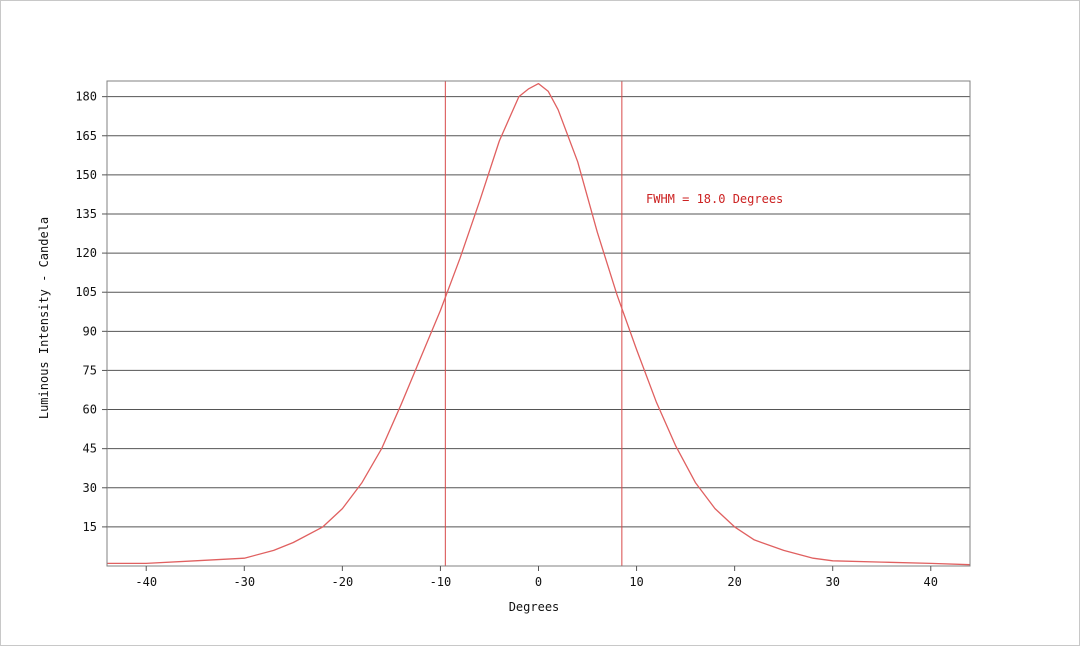 Image resolution: width=1080 pixels, height=646 pixels. I want to click on y-tick-label: 90, so click(90, 331).